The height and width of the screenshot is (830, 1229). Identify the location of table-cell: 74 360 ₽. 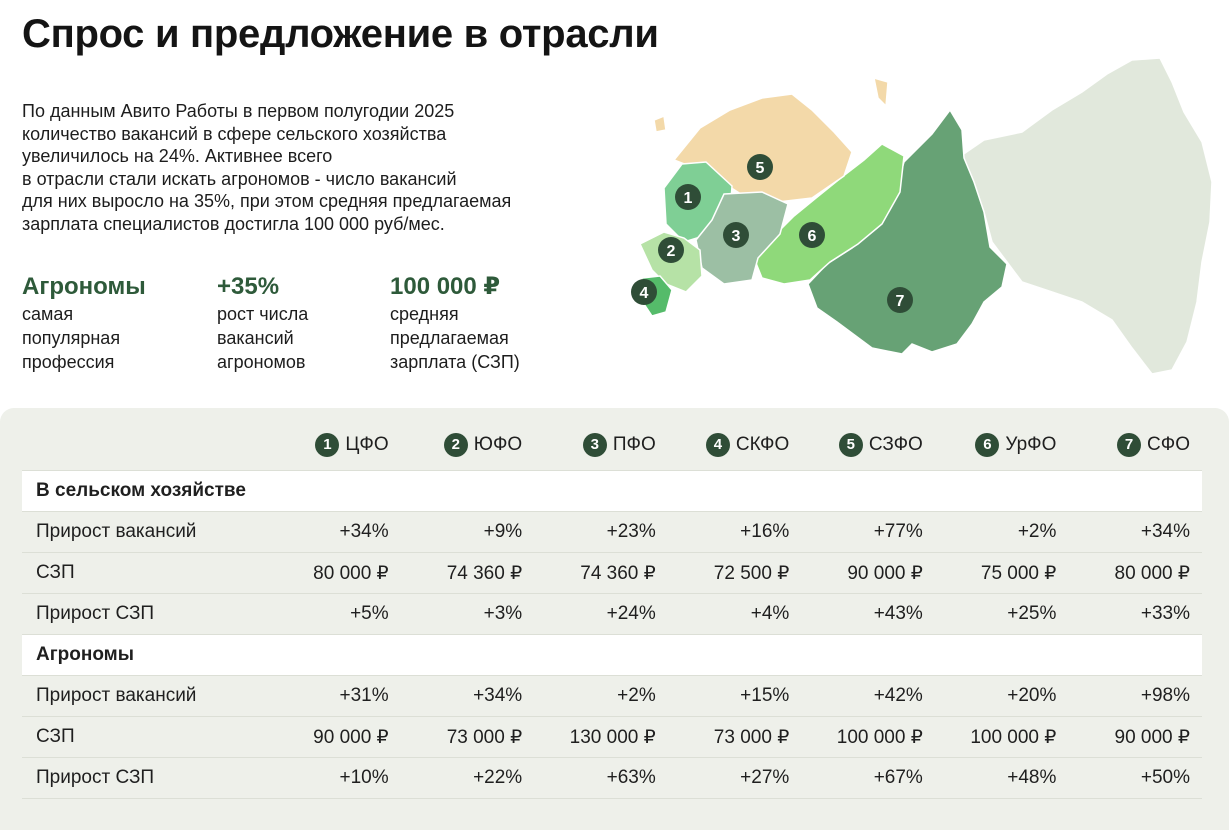
(601, 573).